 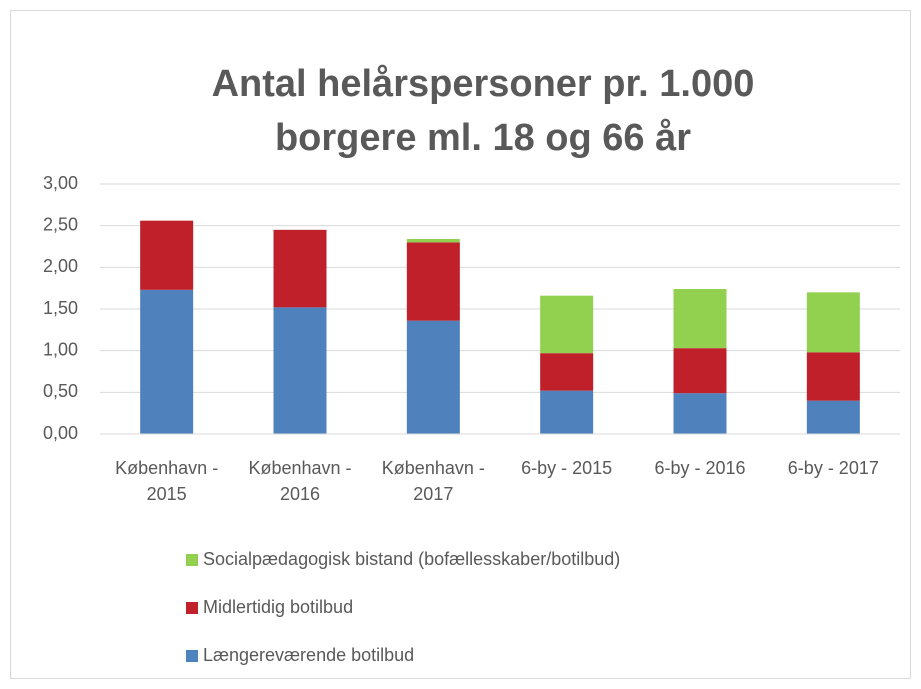 What do you see at coordinates (308, 655) in the screenshot?
I see `legend-label: Længereværende botilbud` at bounding box center [308, 655].